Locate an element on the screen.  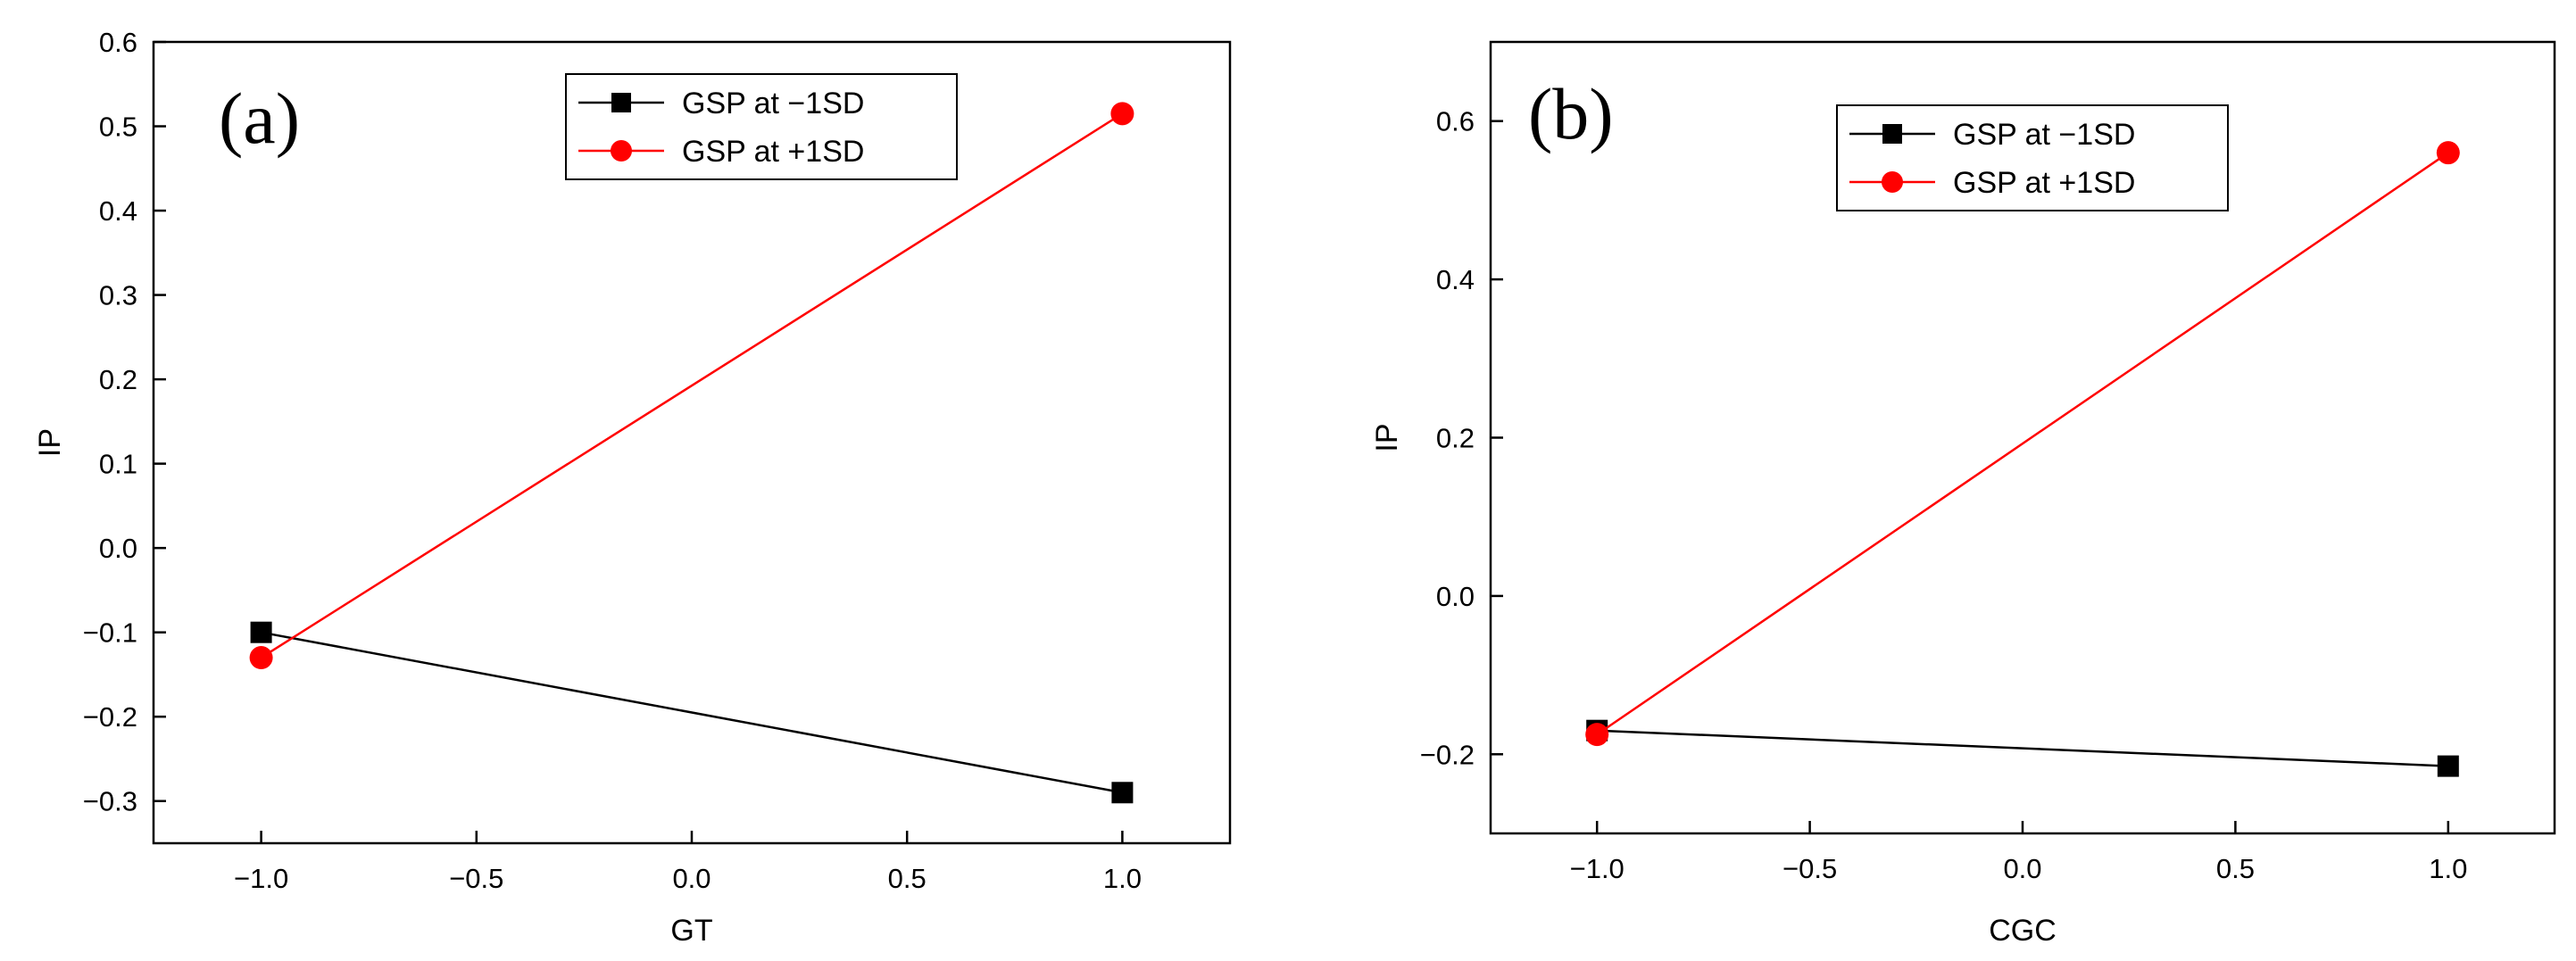
y-tick-label: 0.3 is located at coordinates (118, 295).